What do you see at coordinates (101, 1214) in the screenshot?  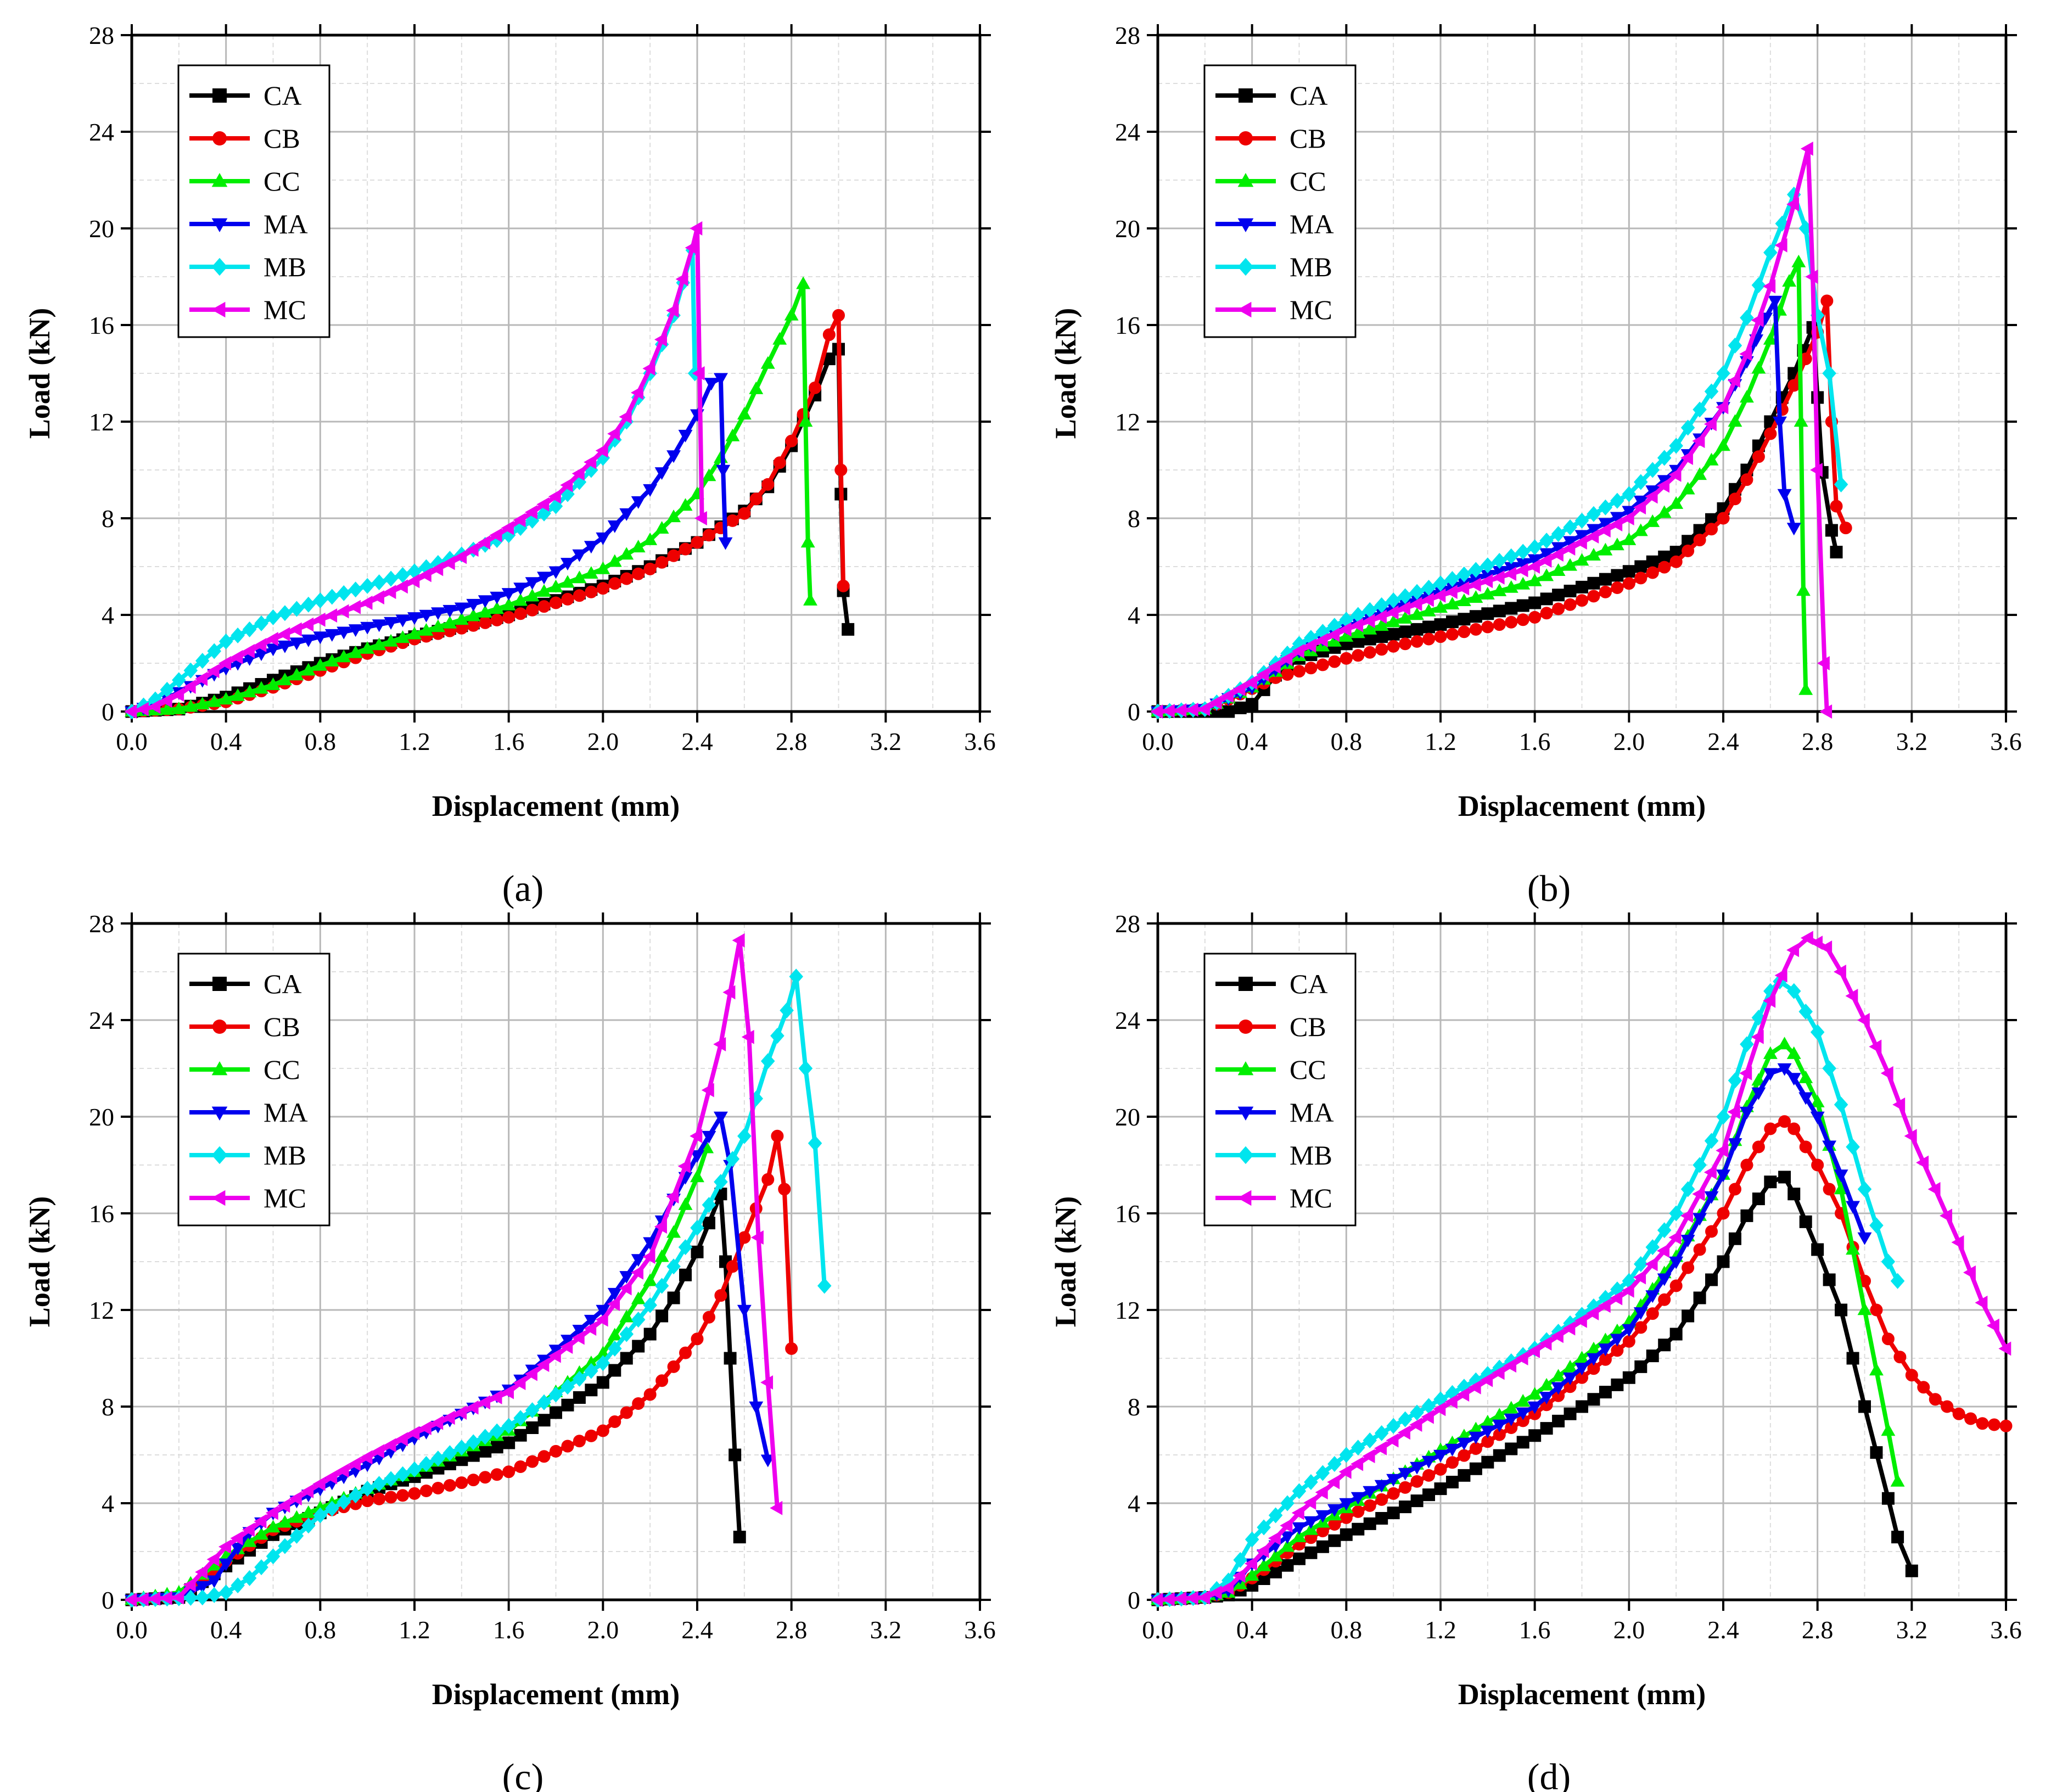 I see `y-tick-label: 16` at bounding box center [101, 1214].